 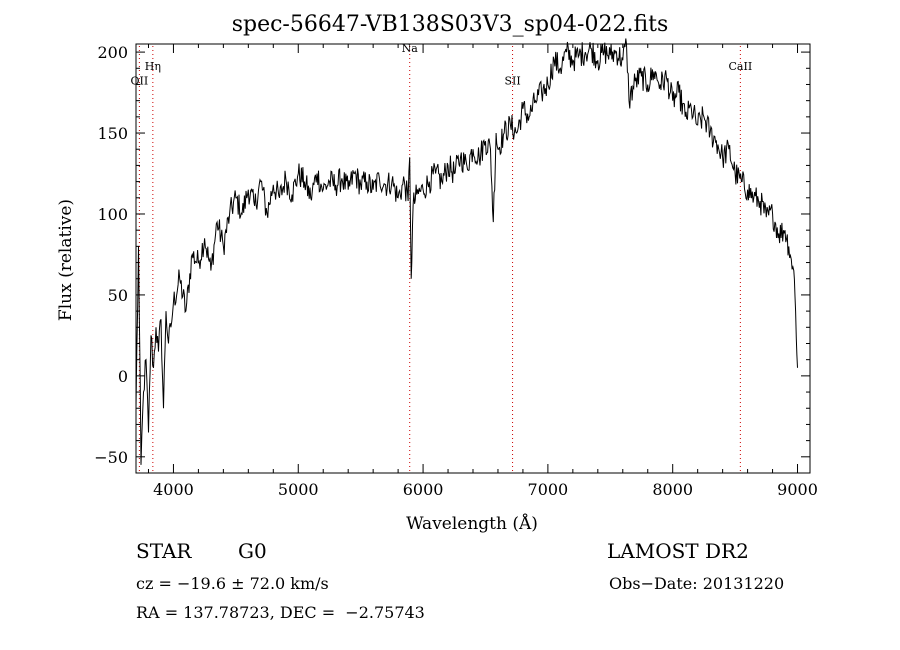 I want to click on x-tick-label: 6000, so click(x=423, y=489).